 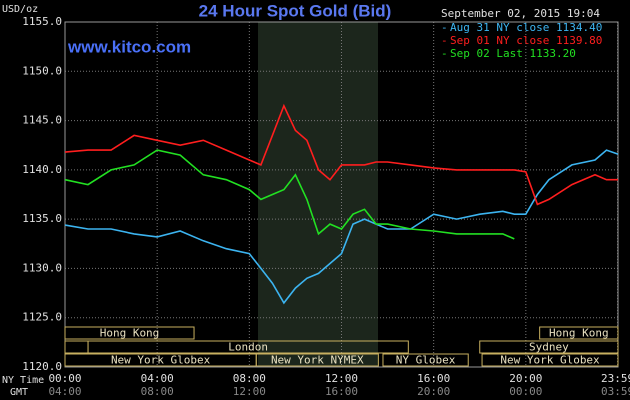 What do you see at coordinates (23, 380) in the screenshot?
I see `x-axis-label: NY Time` at bounding box center [23, 380].